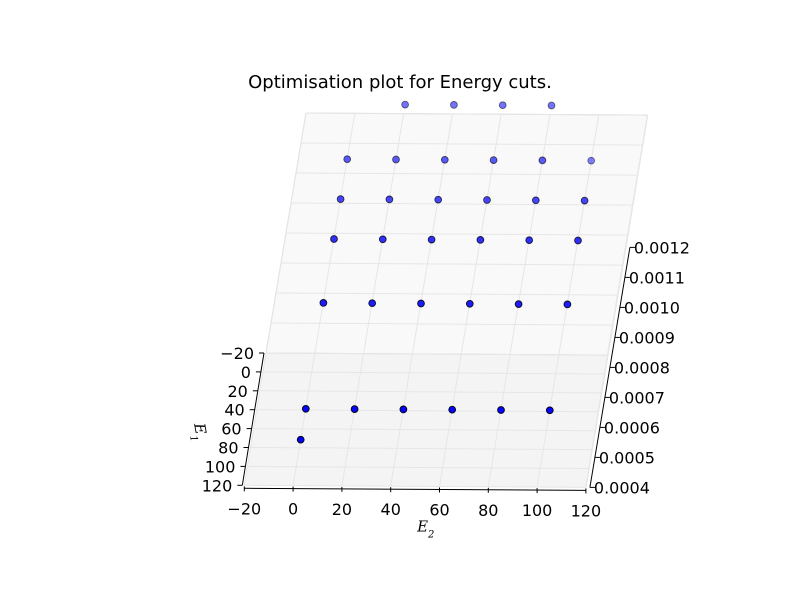 This screenshot has width=800, height=605. What do you see at coordinates (662, 247) in the screenshot?
I see `z-tick-label: 0.0012` at bounding box center [662, 247].